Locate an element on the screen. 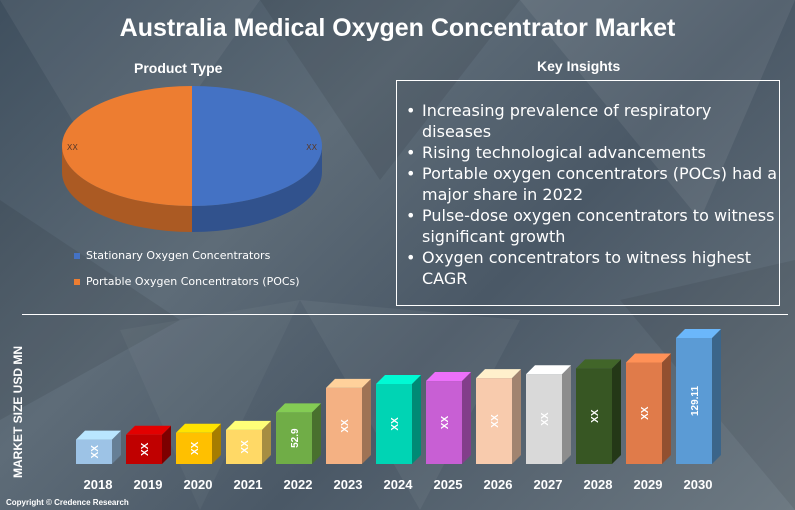 Image resolution: width=795 pixels, height=510 pixels. bar-2026: XX is located at coordinates (498, 416).